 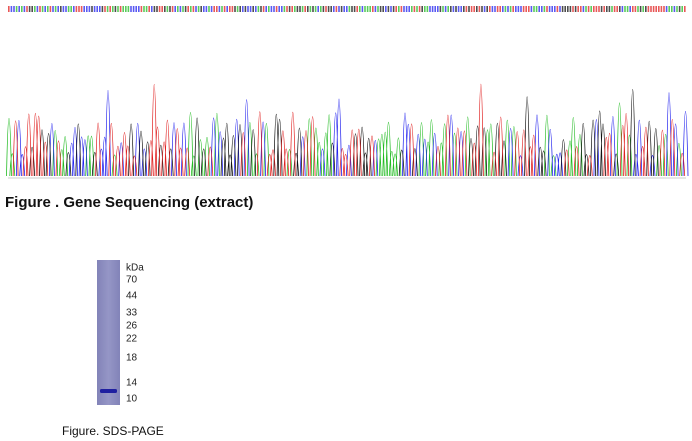 I want to click on marker-label: 26, so click(x=132, y=326).